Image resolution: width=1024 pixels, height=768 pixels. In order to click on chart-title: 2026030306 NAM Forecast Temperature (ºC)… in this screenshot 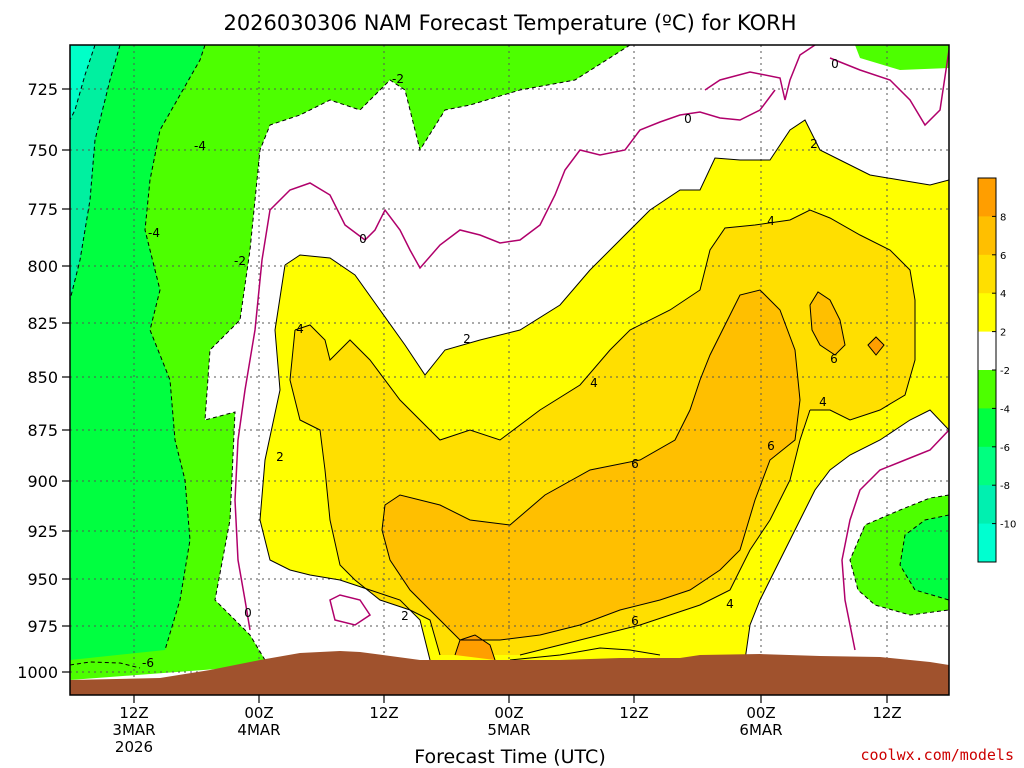, I will do `click(509, 23)`.